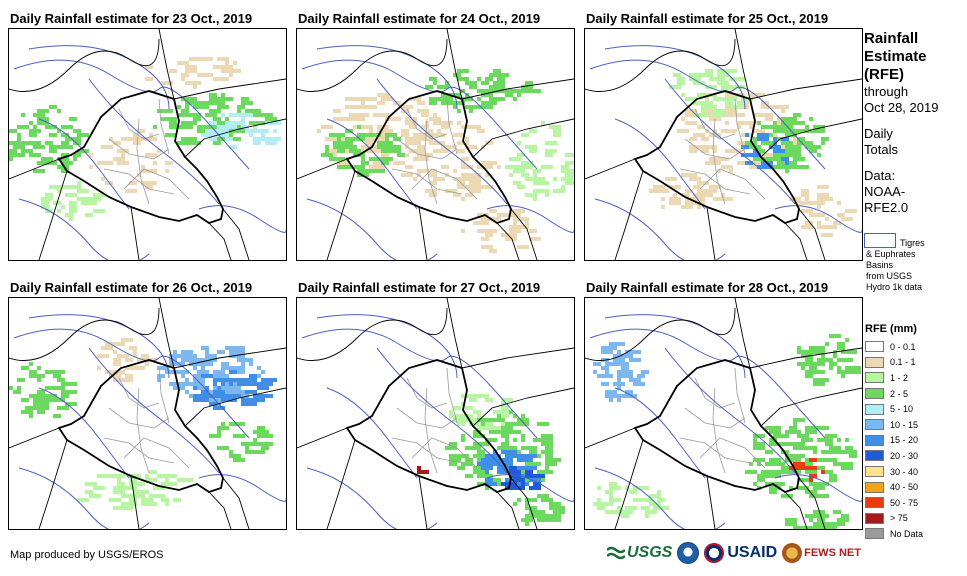 This screenshot has height=576, width=967. I want to click on legend-item: > 75, so click(894, 519).